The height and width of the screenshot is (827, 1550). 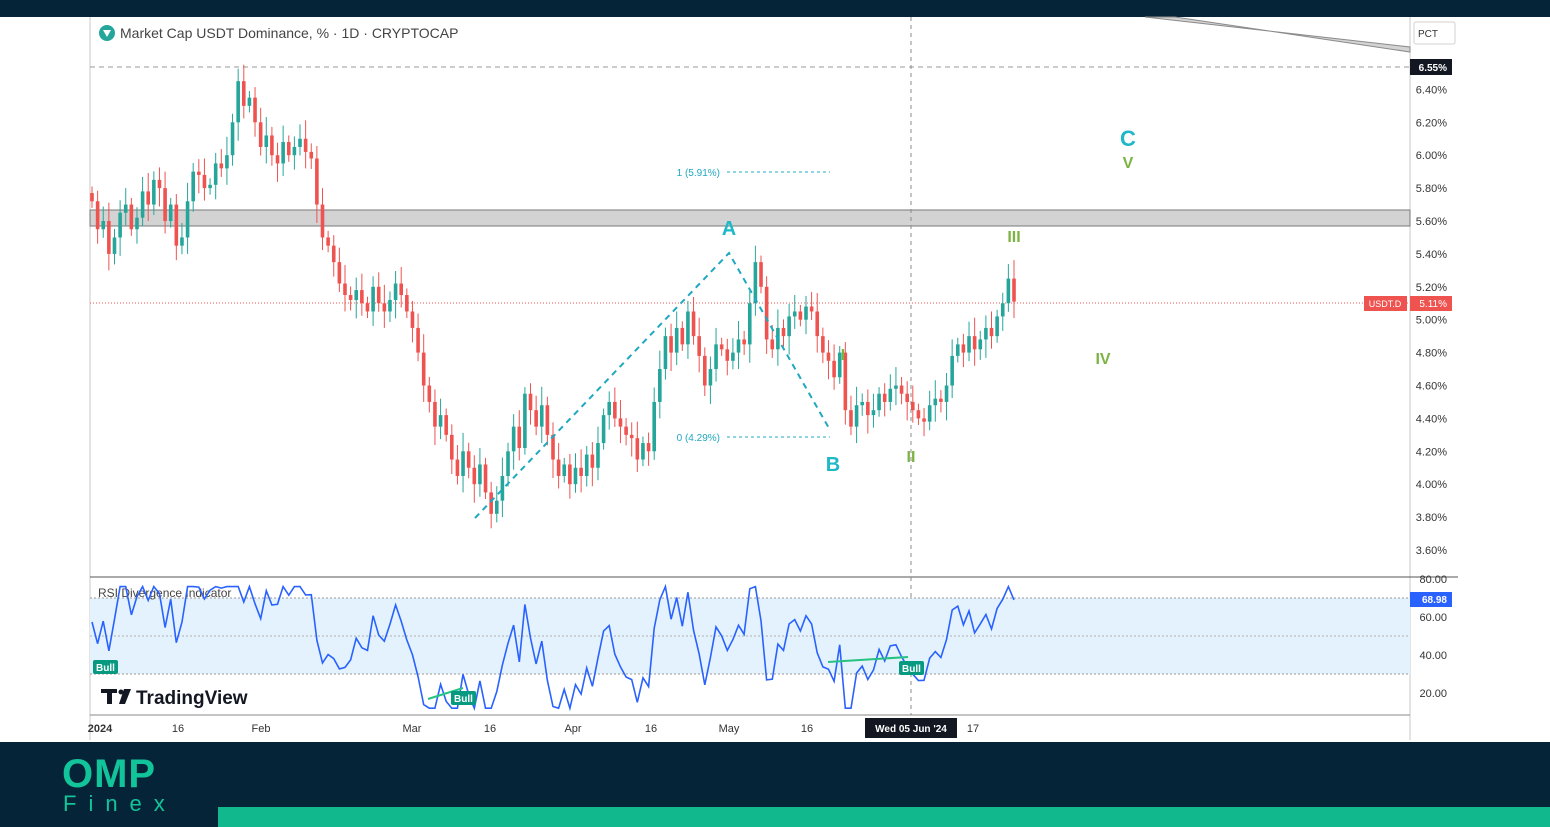 What do you see at coordinates (192, 698) in the screenshot?
I see `watermark-text: TradingView` at bounding box center [192, 698].